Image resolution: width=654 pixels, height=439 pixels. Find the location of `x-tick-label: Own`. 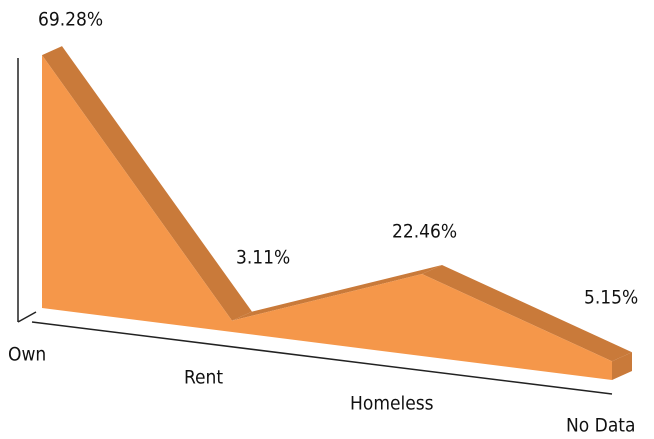

x-tick-label: Own is located at coordinates (27, 355).